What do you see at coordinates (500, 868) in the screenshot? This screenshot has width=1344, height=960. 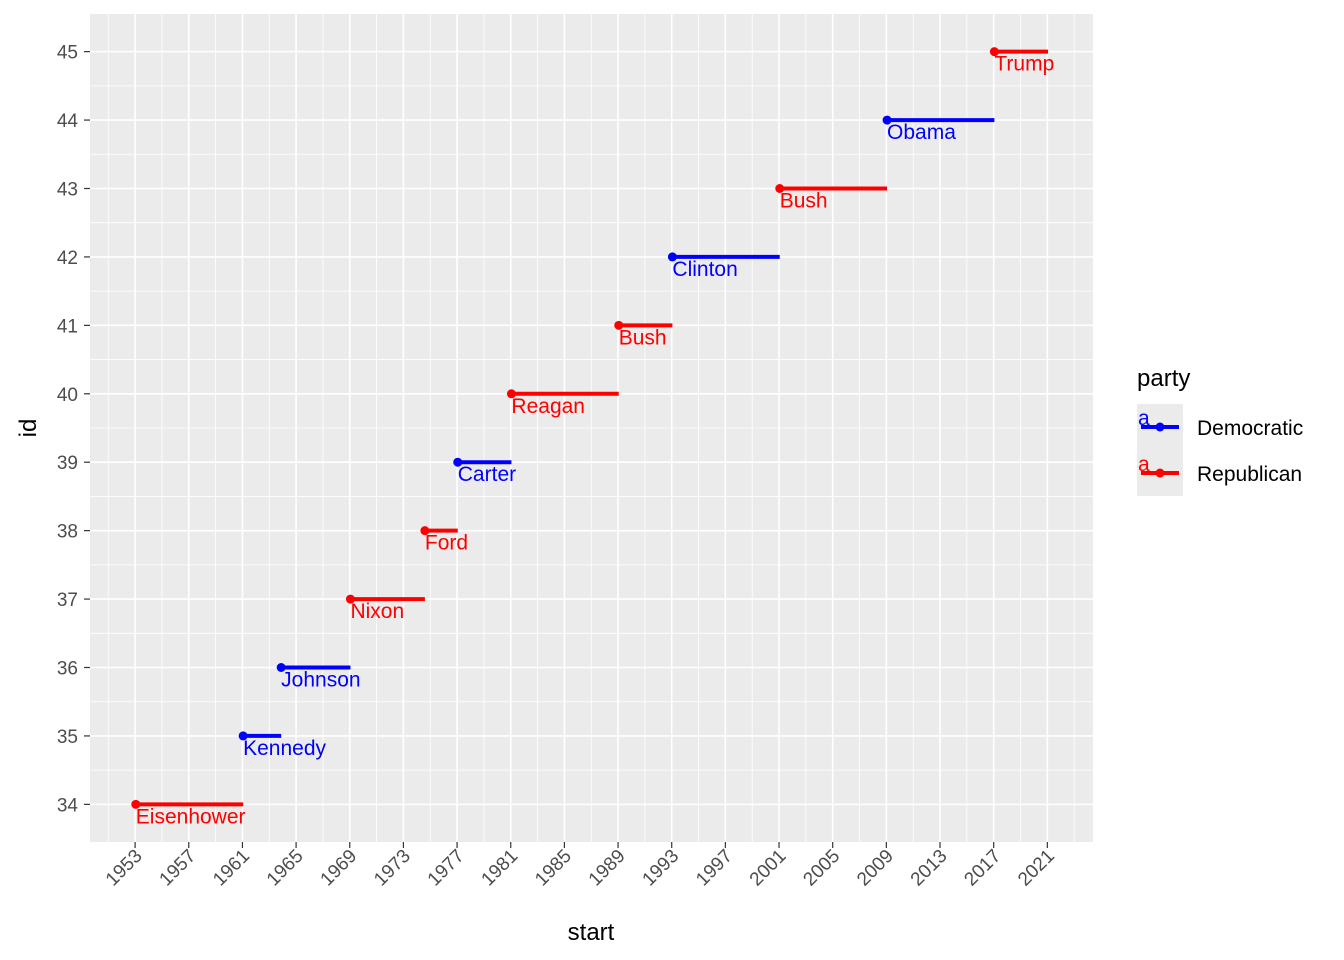 I see `x-tick-label: 1981` at bounding box center [500, 868].